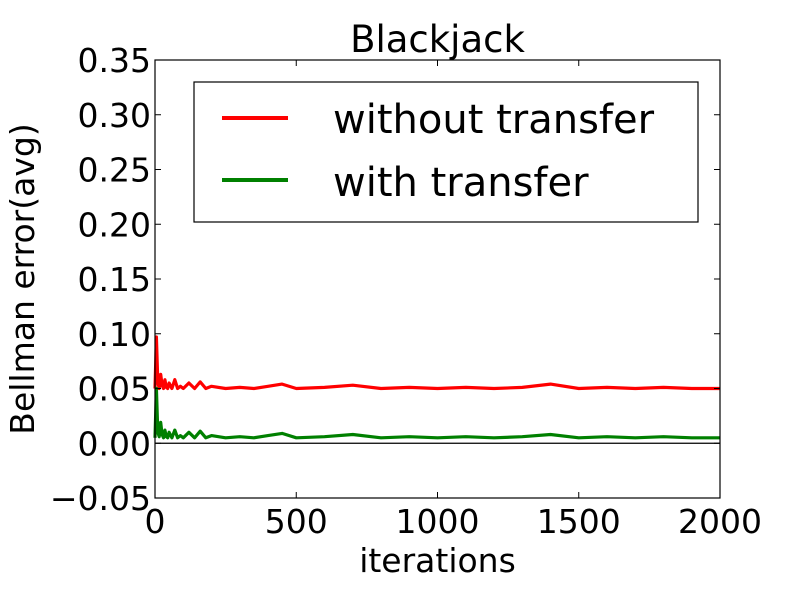  What do you see at coordinates (114, 279) in the screenshot?
I see `y-tick-label: 0.15` at bounding box center [114, 279].